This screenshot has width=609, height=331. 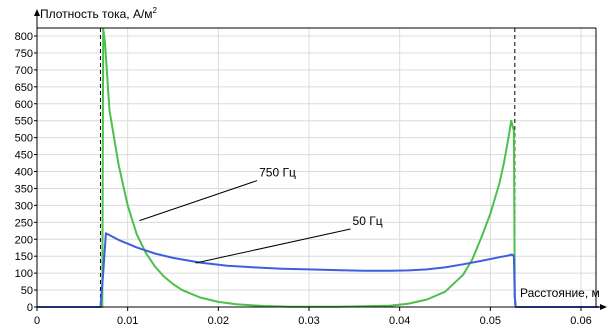 I want to click on y-tick-label: 150, so click(x=24, y=257).